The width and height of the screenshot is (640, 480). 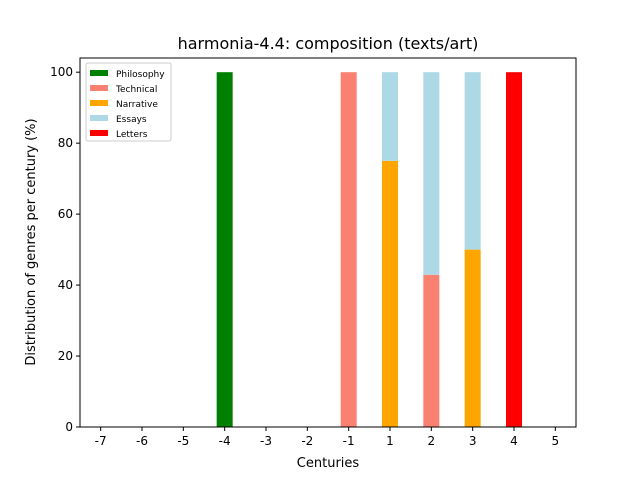 I want to click on legend-label-essays: Essays, so click(x=131, y=120).